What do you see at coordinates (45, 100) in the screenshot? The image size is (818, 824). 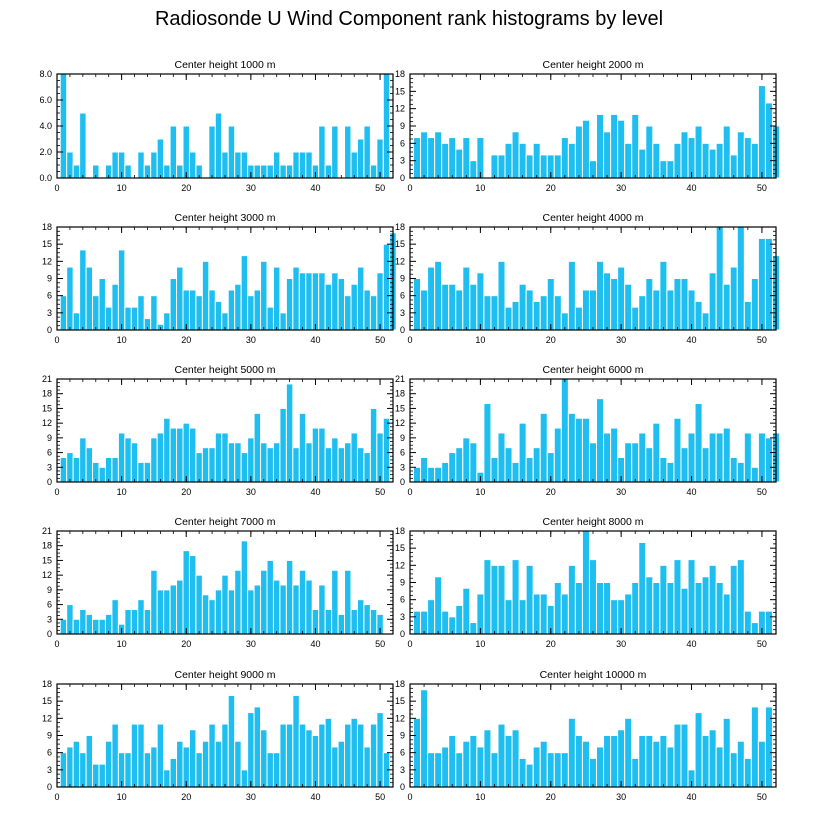 I see `y-tick-label: 6.0` at bounding box center [45, 100].